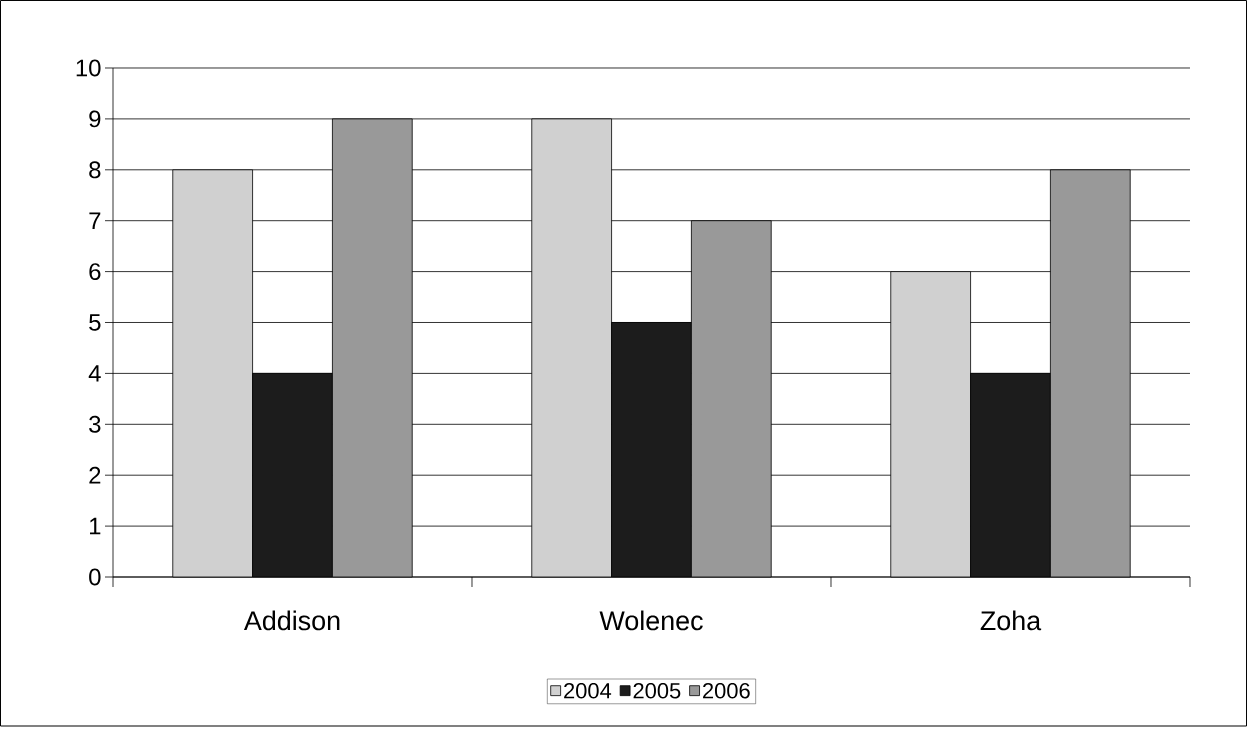  I want to click on legend-label: 2004, so click(588, 690).